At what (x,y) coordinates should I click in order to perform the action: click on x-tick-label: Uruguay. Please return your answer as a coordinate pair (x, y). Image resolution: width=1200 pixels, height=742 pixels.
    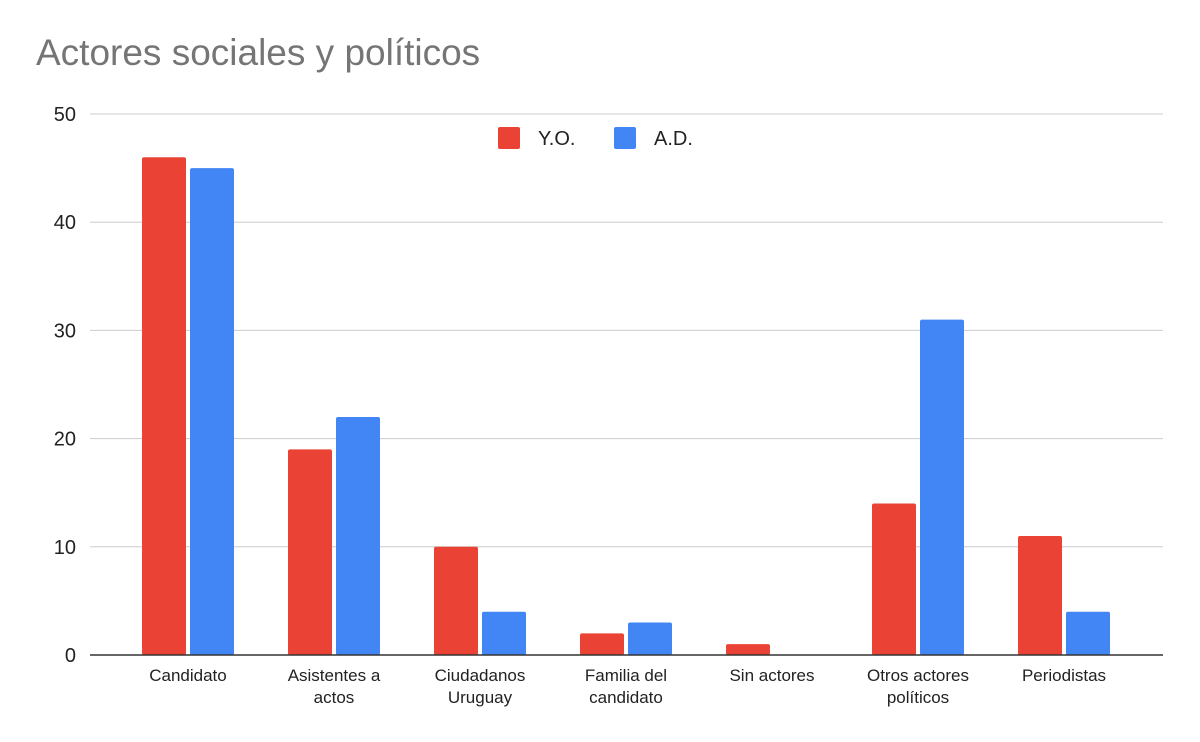
    Looking at the image, I should click on (480, 697).